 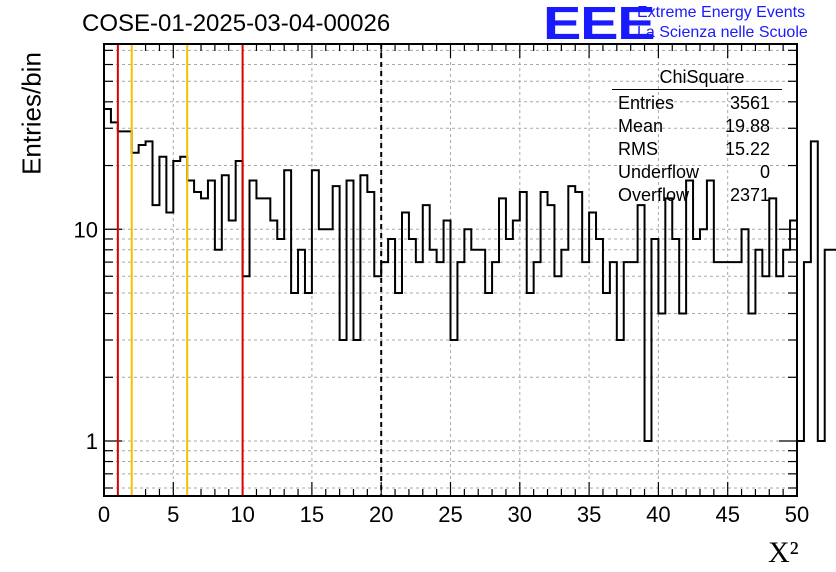 I want to click on y-axis-label: Entries/bin, so click(x=31, y=113).